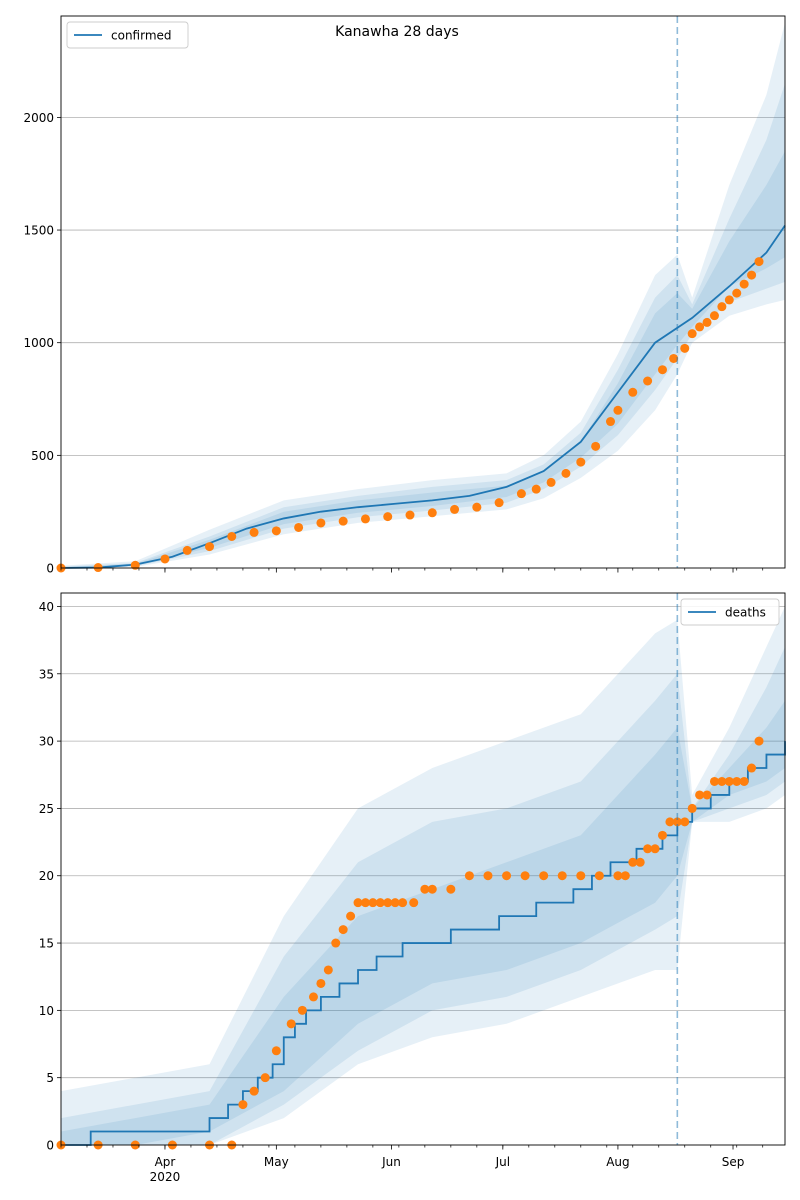 Image resolution: width=800 pixels, height=1200 pixels. What do you see at coordinates (46, 1011) in the screenshot?
I see `y-tick-label: 10` at bounding box center [46, 1011].